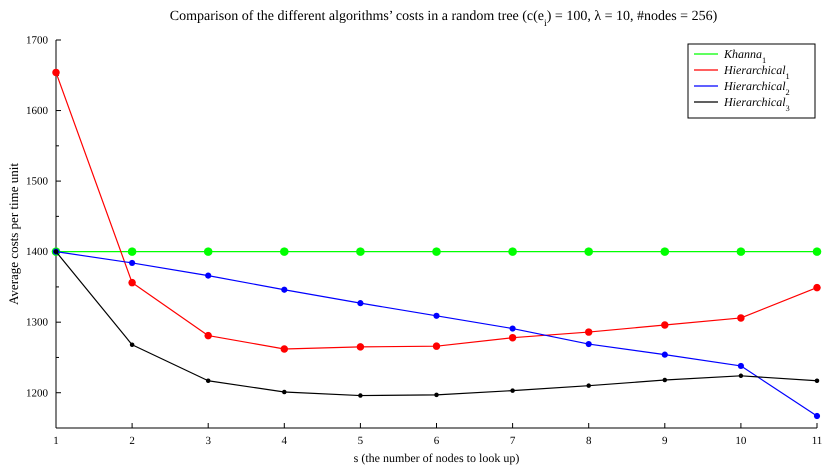 The width and height of the screenshot is (831, 467). What do you see at coordinates (56, 440) in the screenshot?
I see `x-tick-label: 1` at bounding box center [56, 440].